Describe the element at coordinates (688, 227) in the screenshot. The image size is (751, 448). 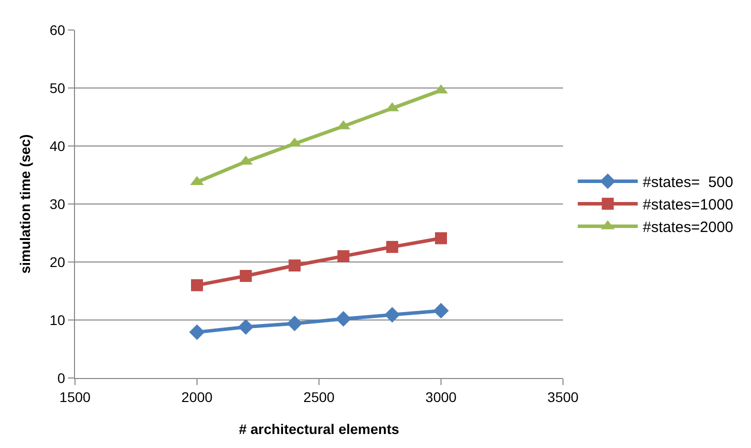
I see `legend-label: #states=2000` at that location.